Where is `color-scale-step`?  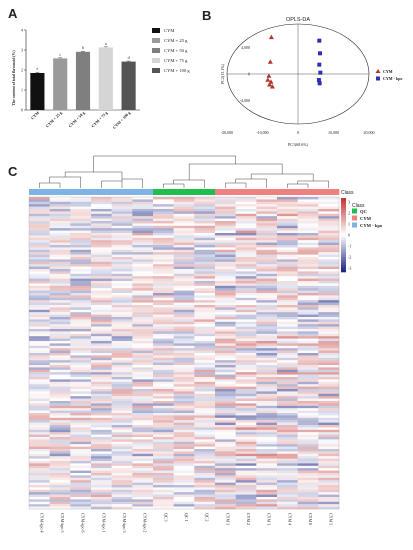
color-scale-step is located at coordinates (343, 229).